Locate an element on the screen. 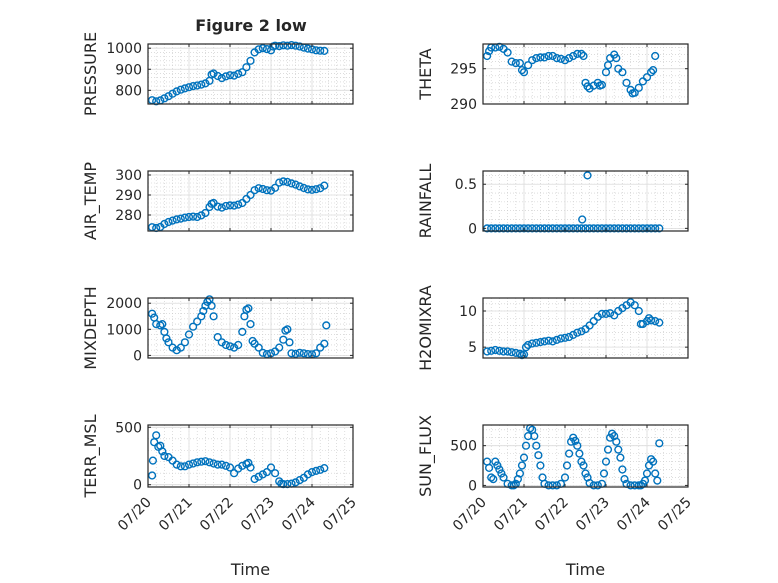 This screenshot has width=778, height=583. series-pressure is located at coordinates (238, 73).